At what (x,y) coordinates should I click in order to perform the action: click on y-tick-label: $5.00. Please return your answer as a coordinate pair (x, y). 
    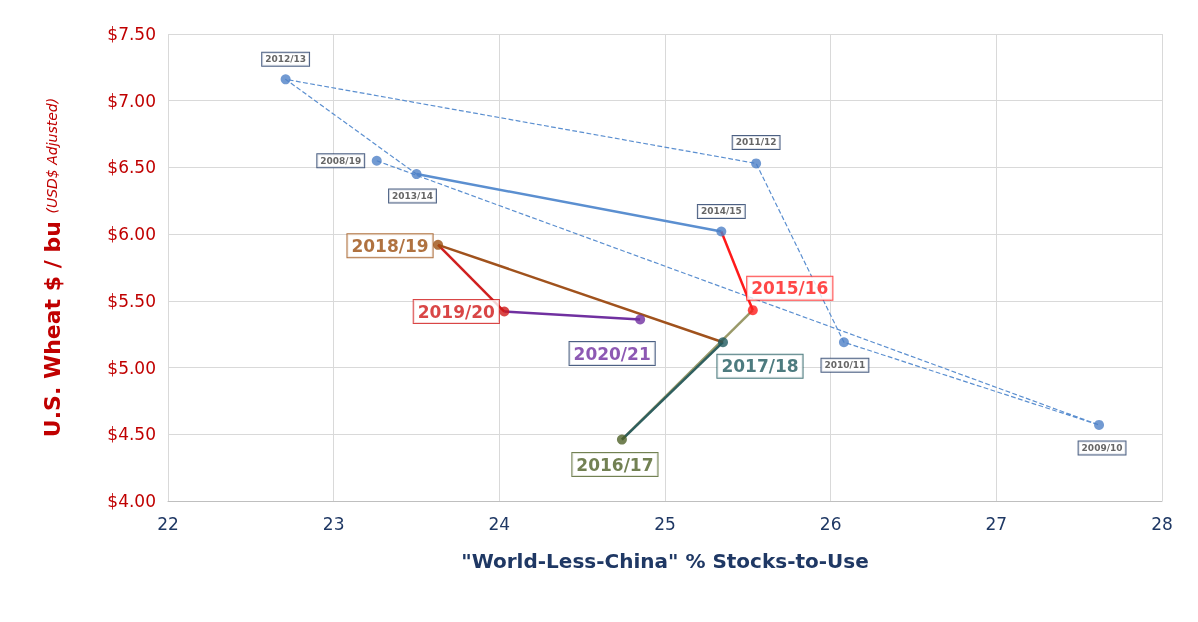
    Looking at the image, I should click on (131, 367).